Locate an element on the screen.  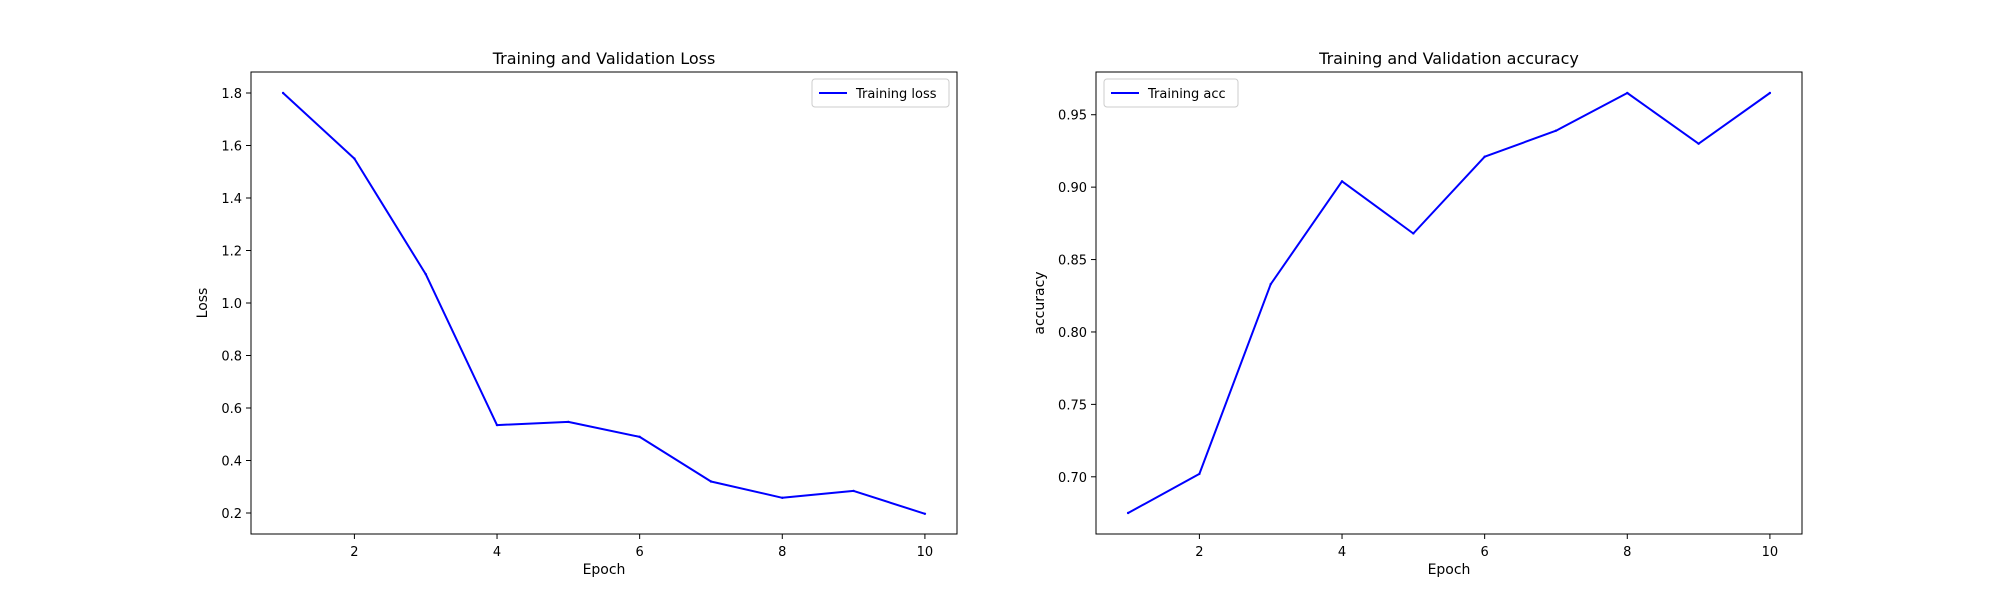
y-tick-label: 0.85 is located at coordinates (1072, 261).